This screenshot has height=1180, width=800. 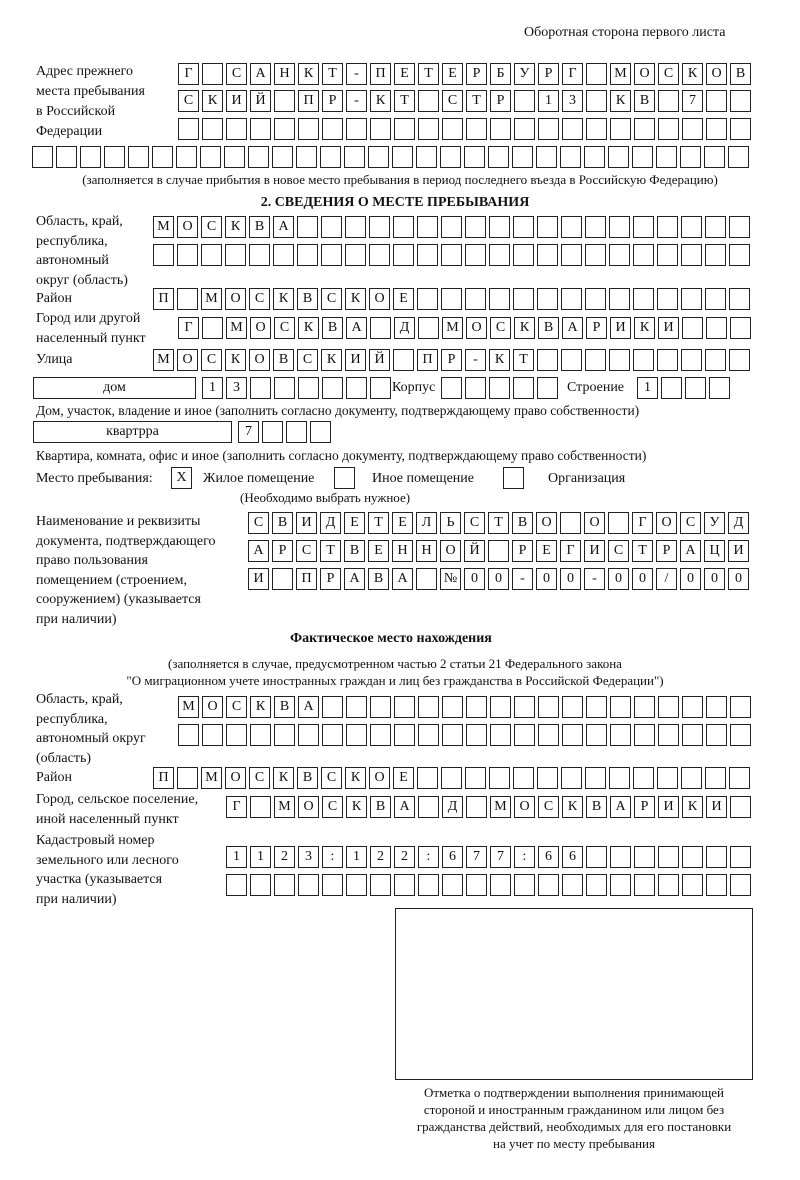 What do you see at coordinates (282, 551) in the screenshot?
I see `char-cell: Р` at bounding box center [282, 551].